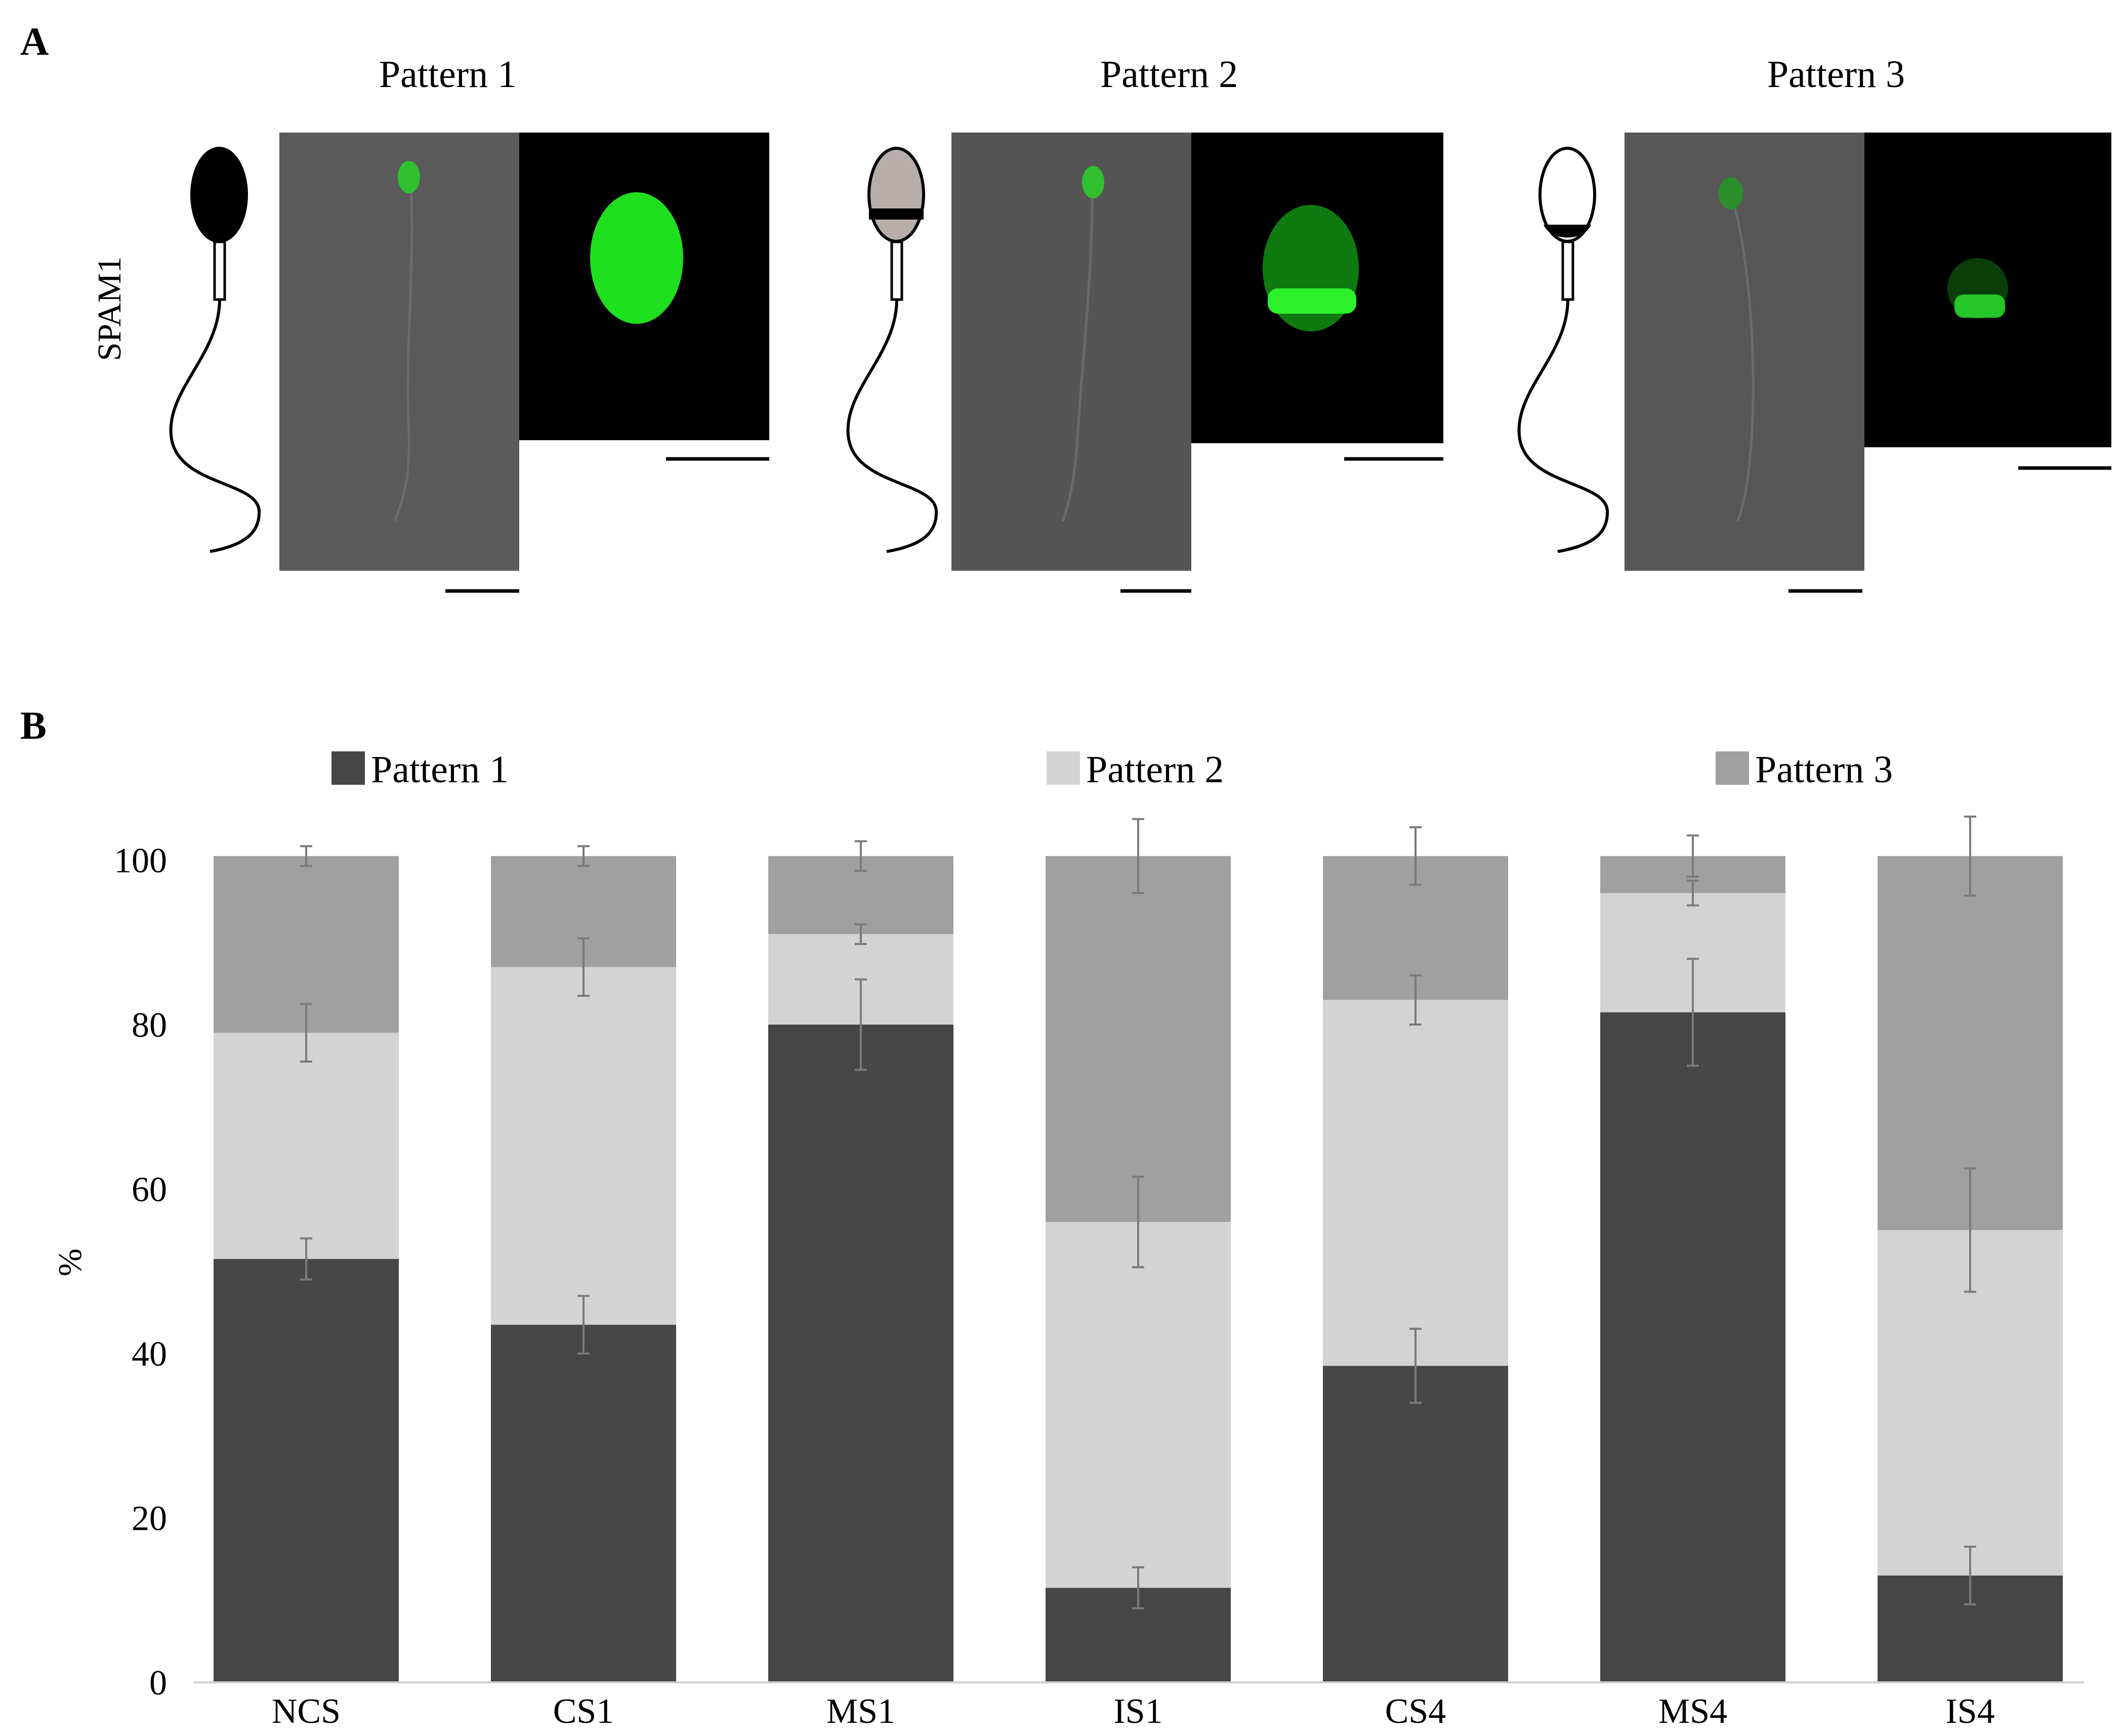 This screenshot has height=1736, width=2123. What do you see at coordinates (150, 1025) in the screenshot?
I see `y-tick-label: 80` at bounding box center [150, 1025].